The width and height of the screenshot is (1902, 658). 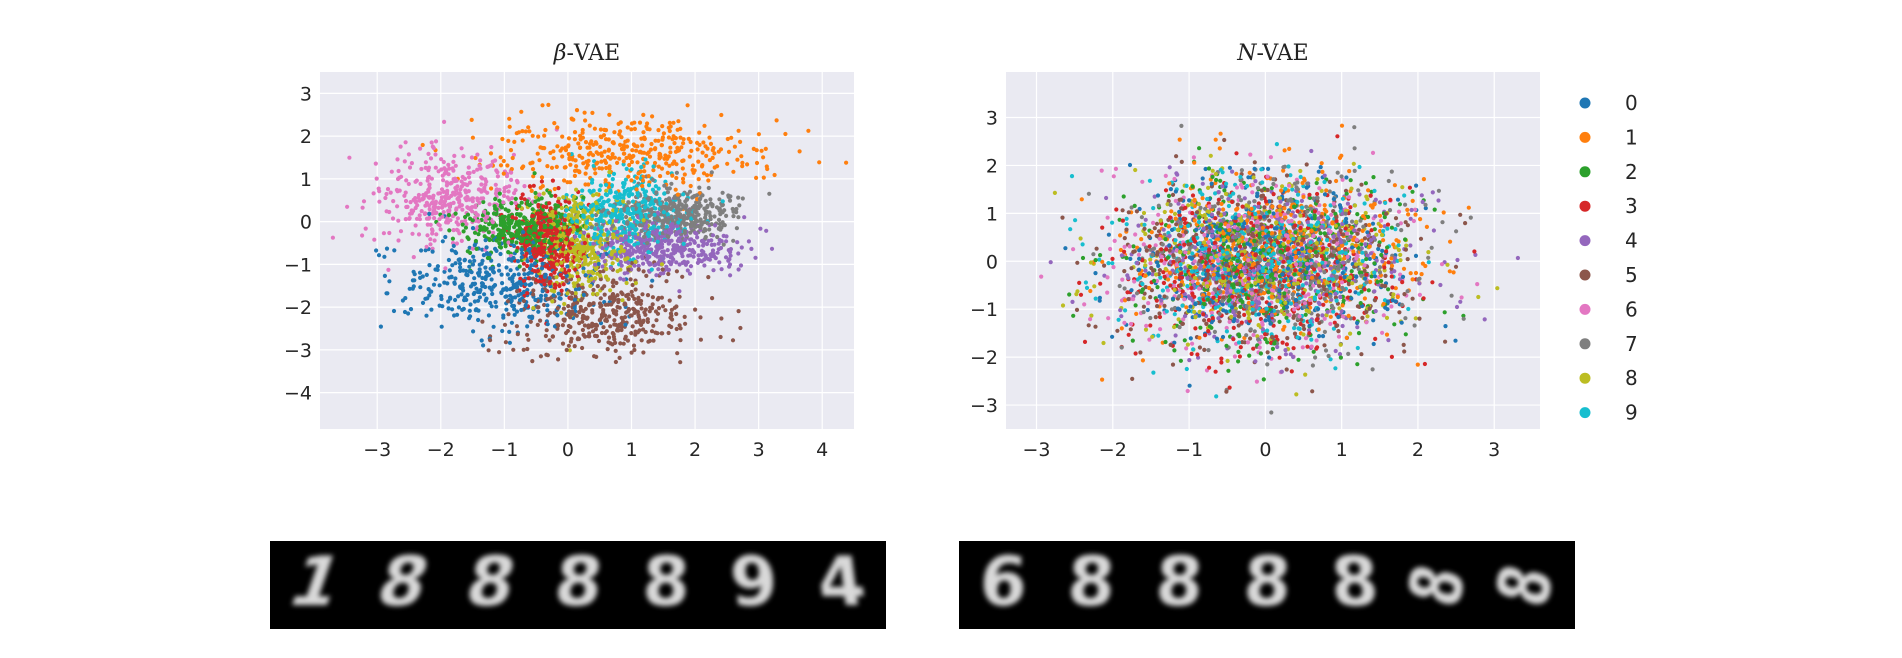 What do you see at coordinates (759, 450) in the screenshot?
I see `x-tick-label: 3` at bounding box center [759, 450].